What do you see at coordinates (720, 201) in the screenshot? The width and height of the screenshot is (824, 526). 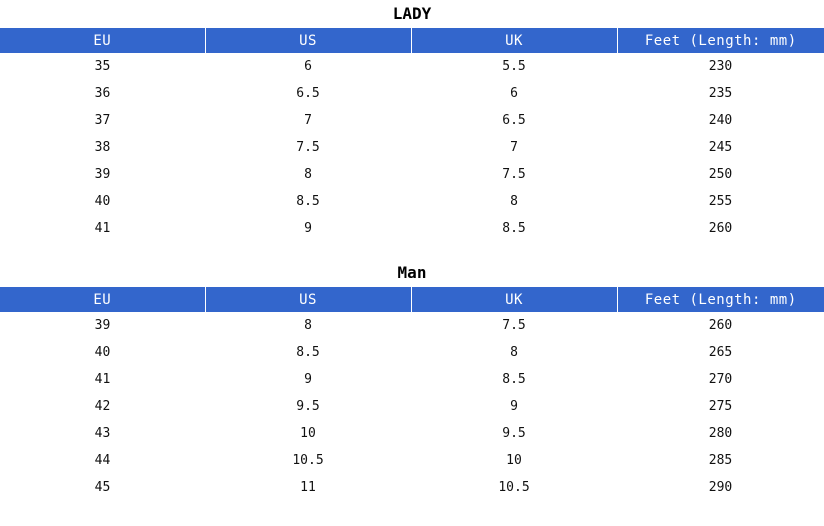 I see `cell-feet: 255` at bounding box center [720, 201].